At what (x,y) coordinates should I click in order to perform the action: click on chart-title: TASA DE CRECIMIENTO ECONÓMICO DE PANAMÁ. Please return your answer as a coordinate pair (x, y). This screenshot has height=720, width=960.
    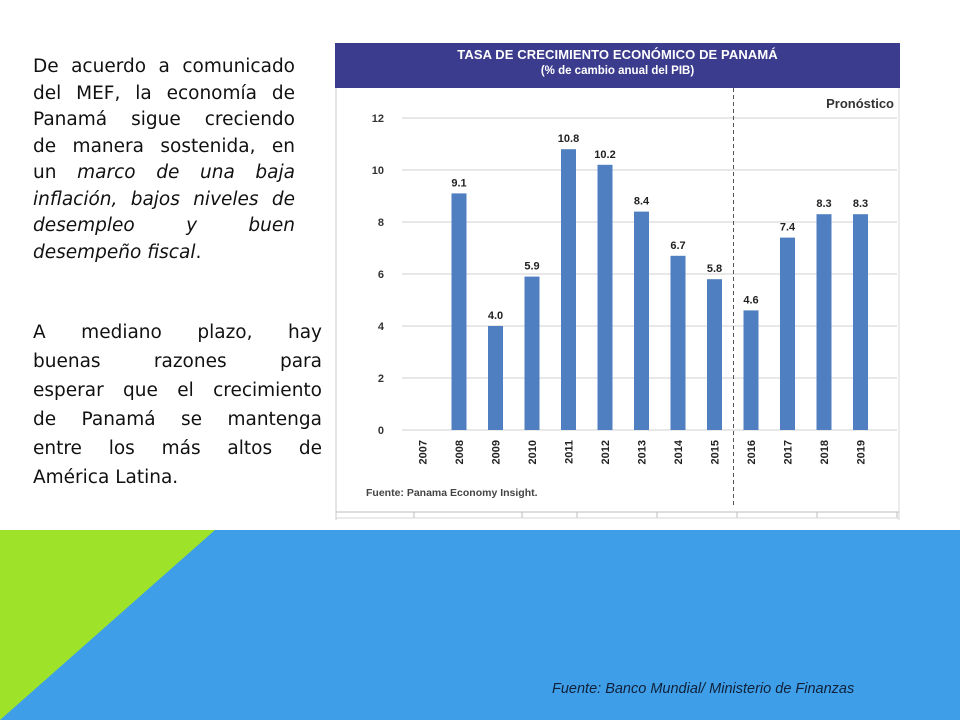
    Looking at the image, I should click on (617, 54).